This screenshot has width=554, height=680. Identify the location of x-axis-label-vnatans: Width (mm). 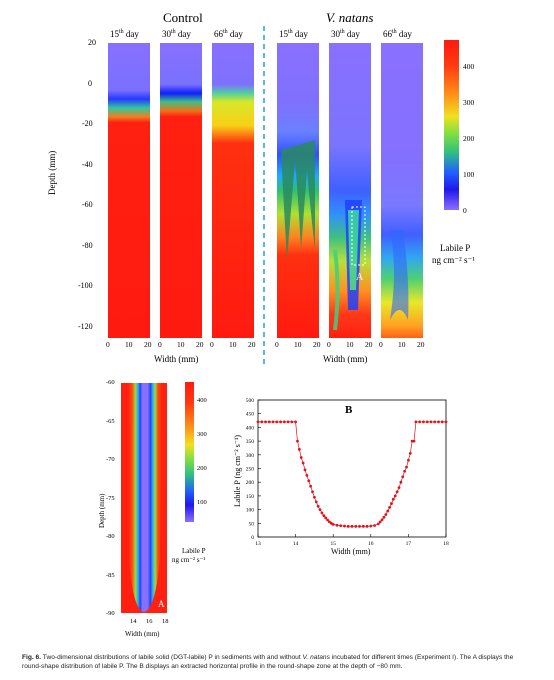
(345, 359).